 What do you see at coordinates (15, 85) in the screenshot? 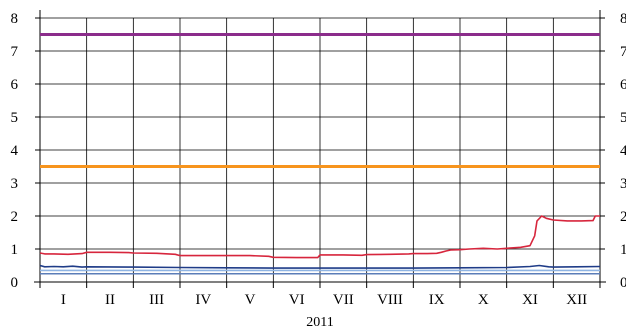
I see `y-tick-label: 6` at bounding box center [15, 85].